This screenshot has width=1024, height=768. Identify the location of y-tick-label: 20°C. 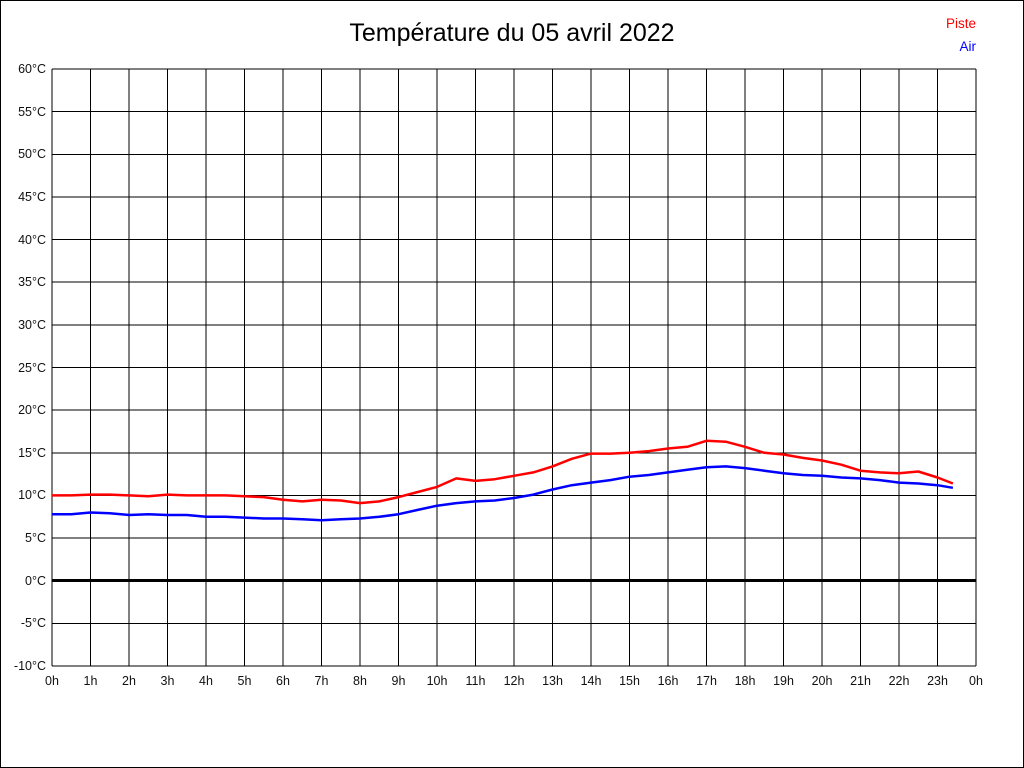
(32, 410).